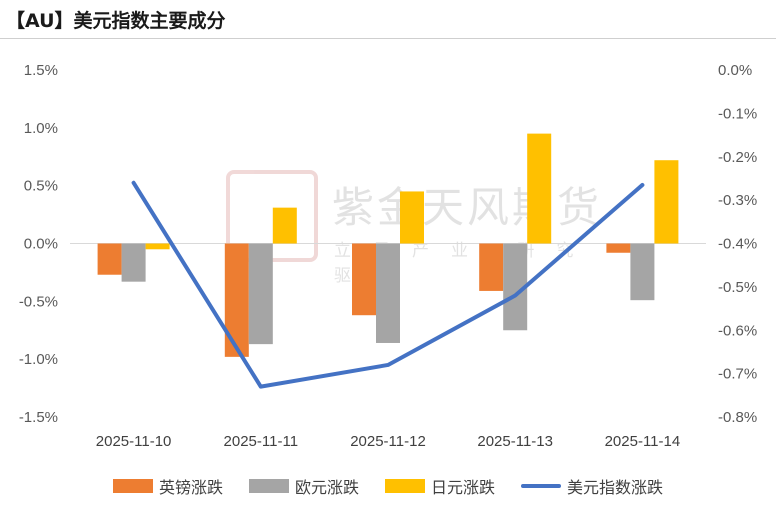  Describe the element at coordinates (737, 417) in the screenshot. I see `y-right-tick-label: -0.8%` at that location.